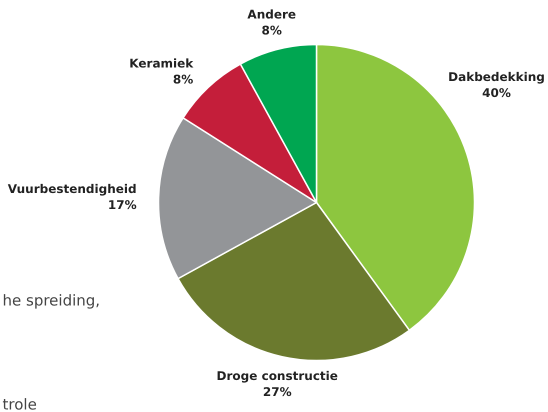  What do you see at coordinates (122, 205) in the screenshot?
I see `data-label: 17%` at bounding box center [122, 205].